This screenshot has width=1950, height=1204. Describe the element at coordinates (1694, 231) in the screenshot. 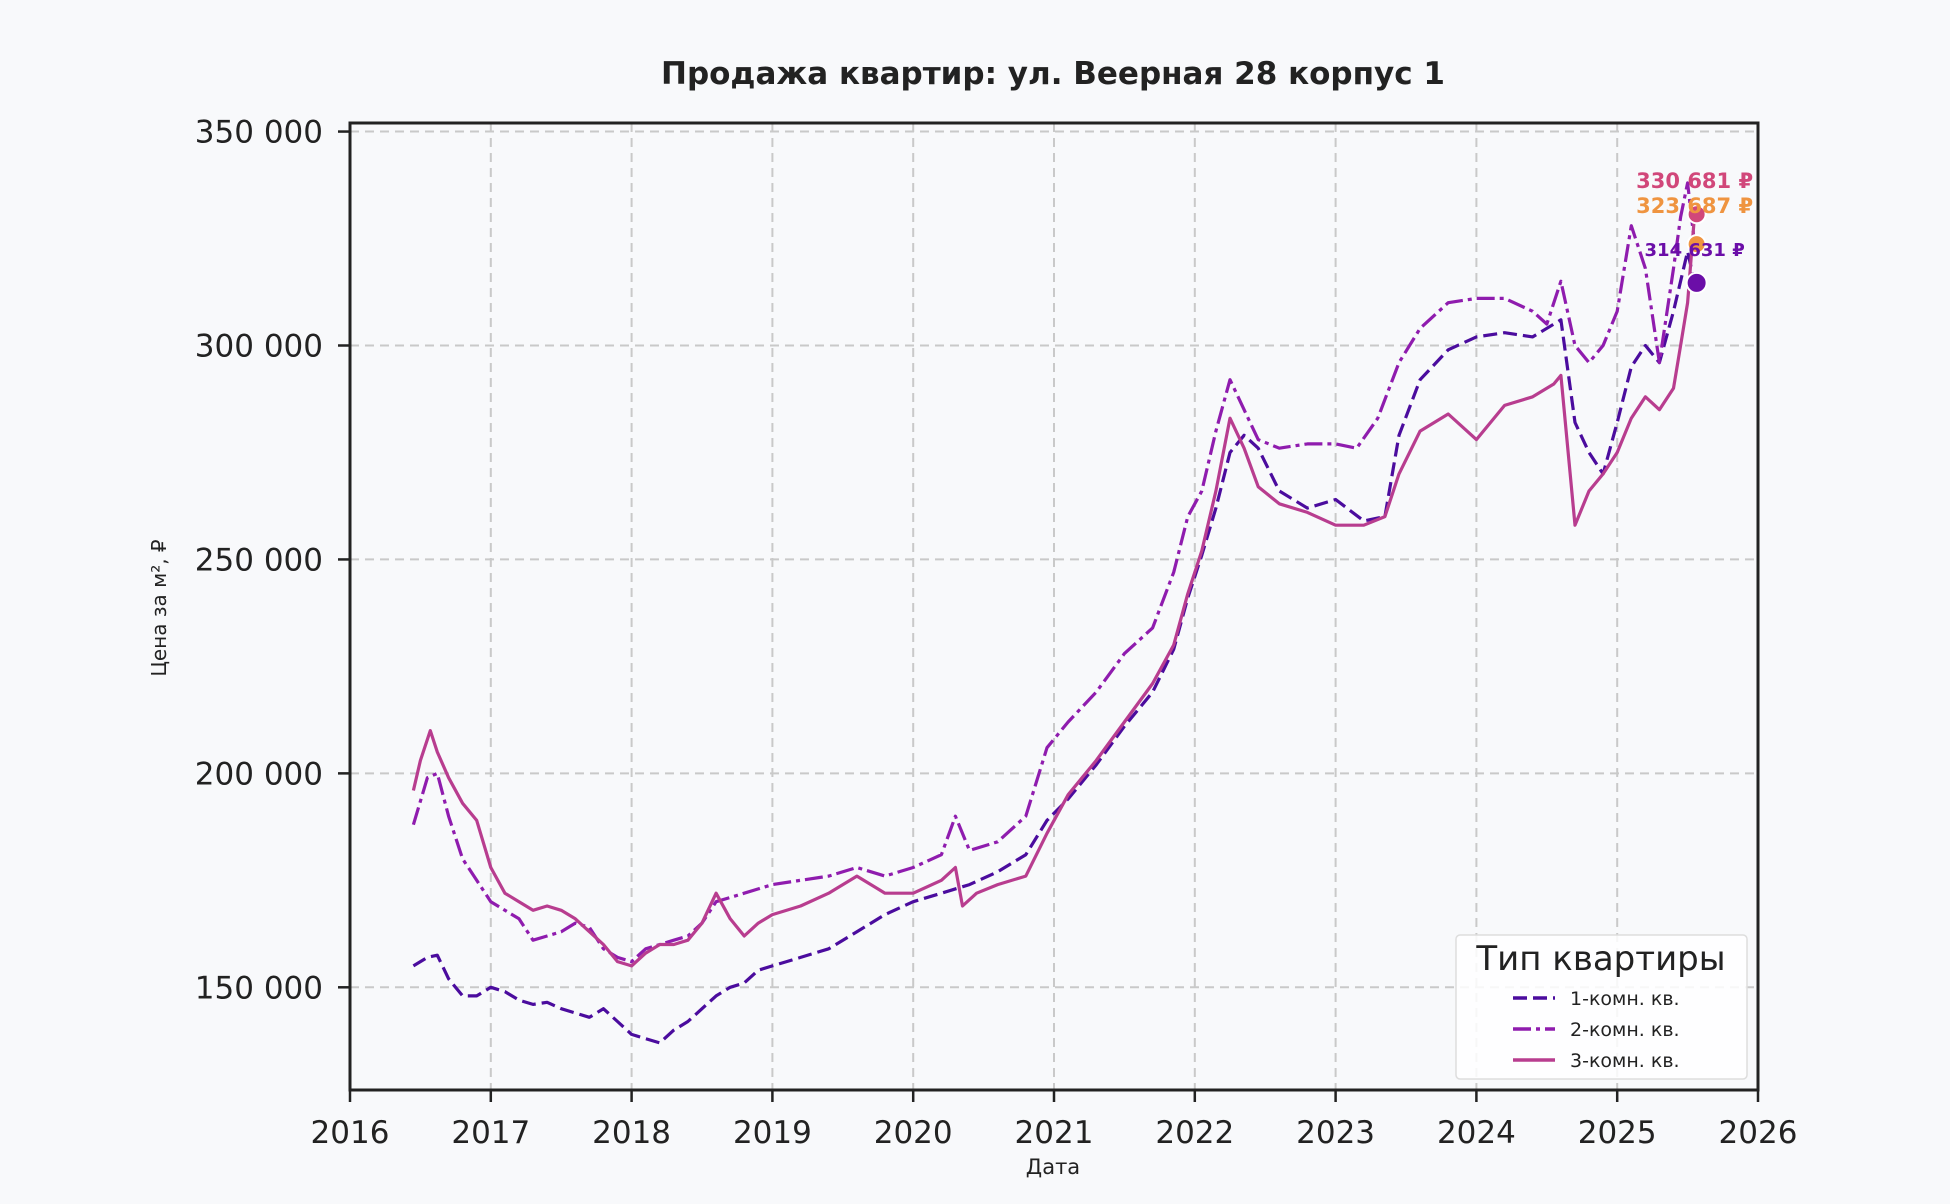

I see `end-point-annotations: 330 681 ₽323 687 ₽ 314 631 ₽` at that location.